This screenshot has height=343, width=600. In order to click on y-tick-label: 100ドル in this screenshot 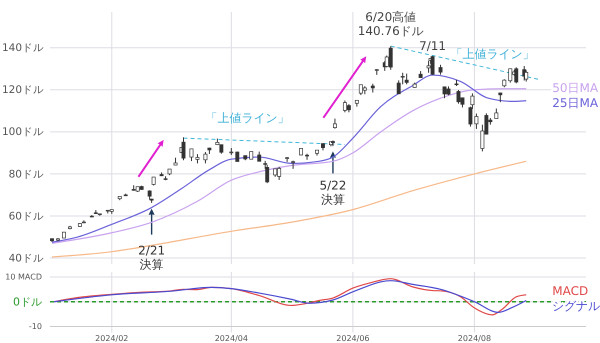, I will do `click(23, 132)`.